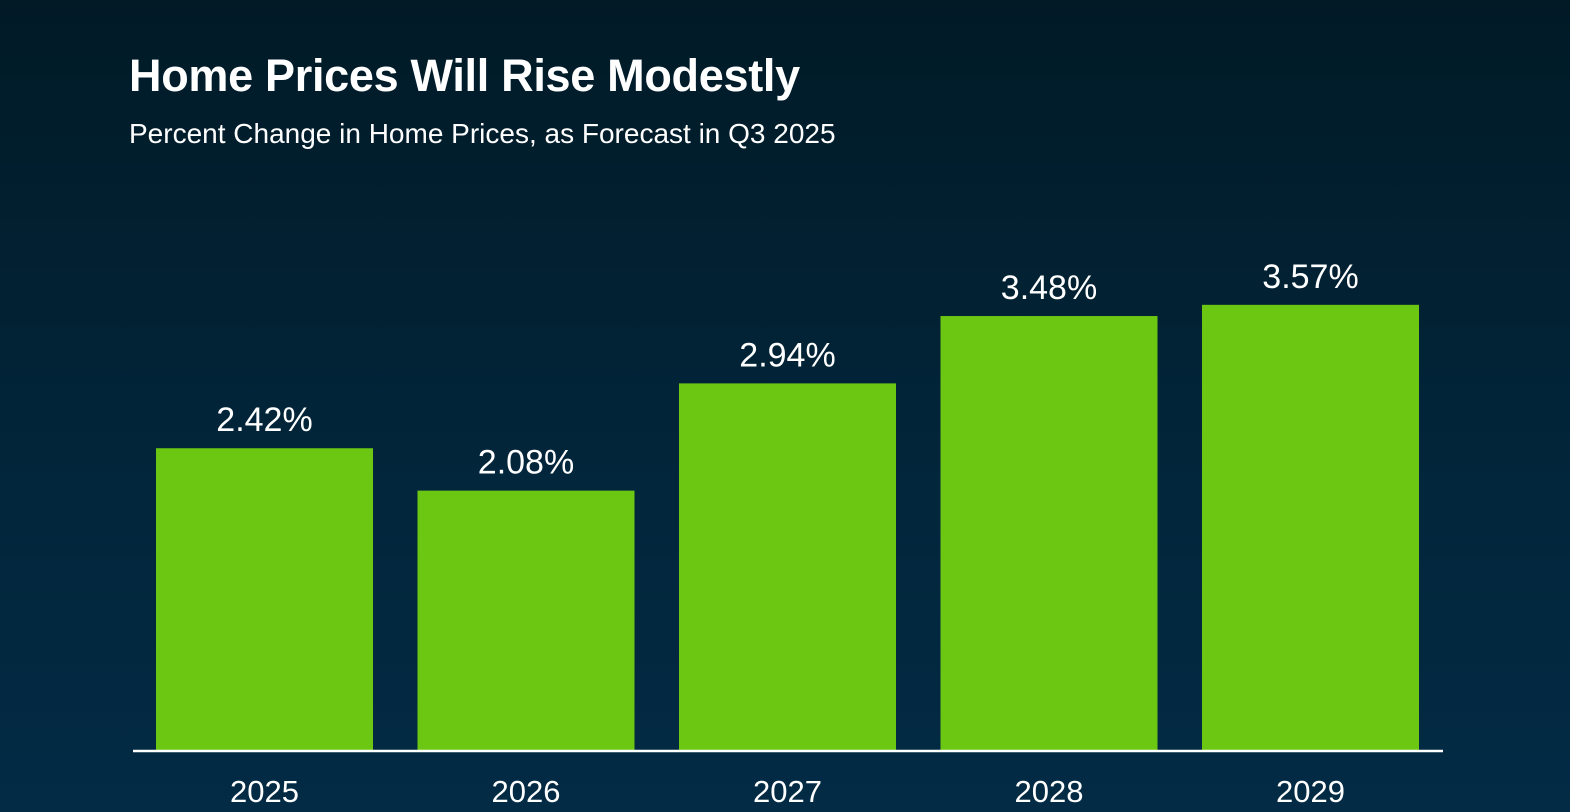 The image size is (1570, 812). I want to click on x-tick-label-2029: 2029, so click(1310, 791).